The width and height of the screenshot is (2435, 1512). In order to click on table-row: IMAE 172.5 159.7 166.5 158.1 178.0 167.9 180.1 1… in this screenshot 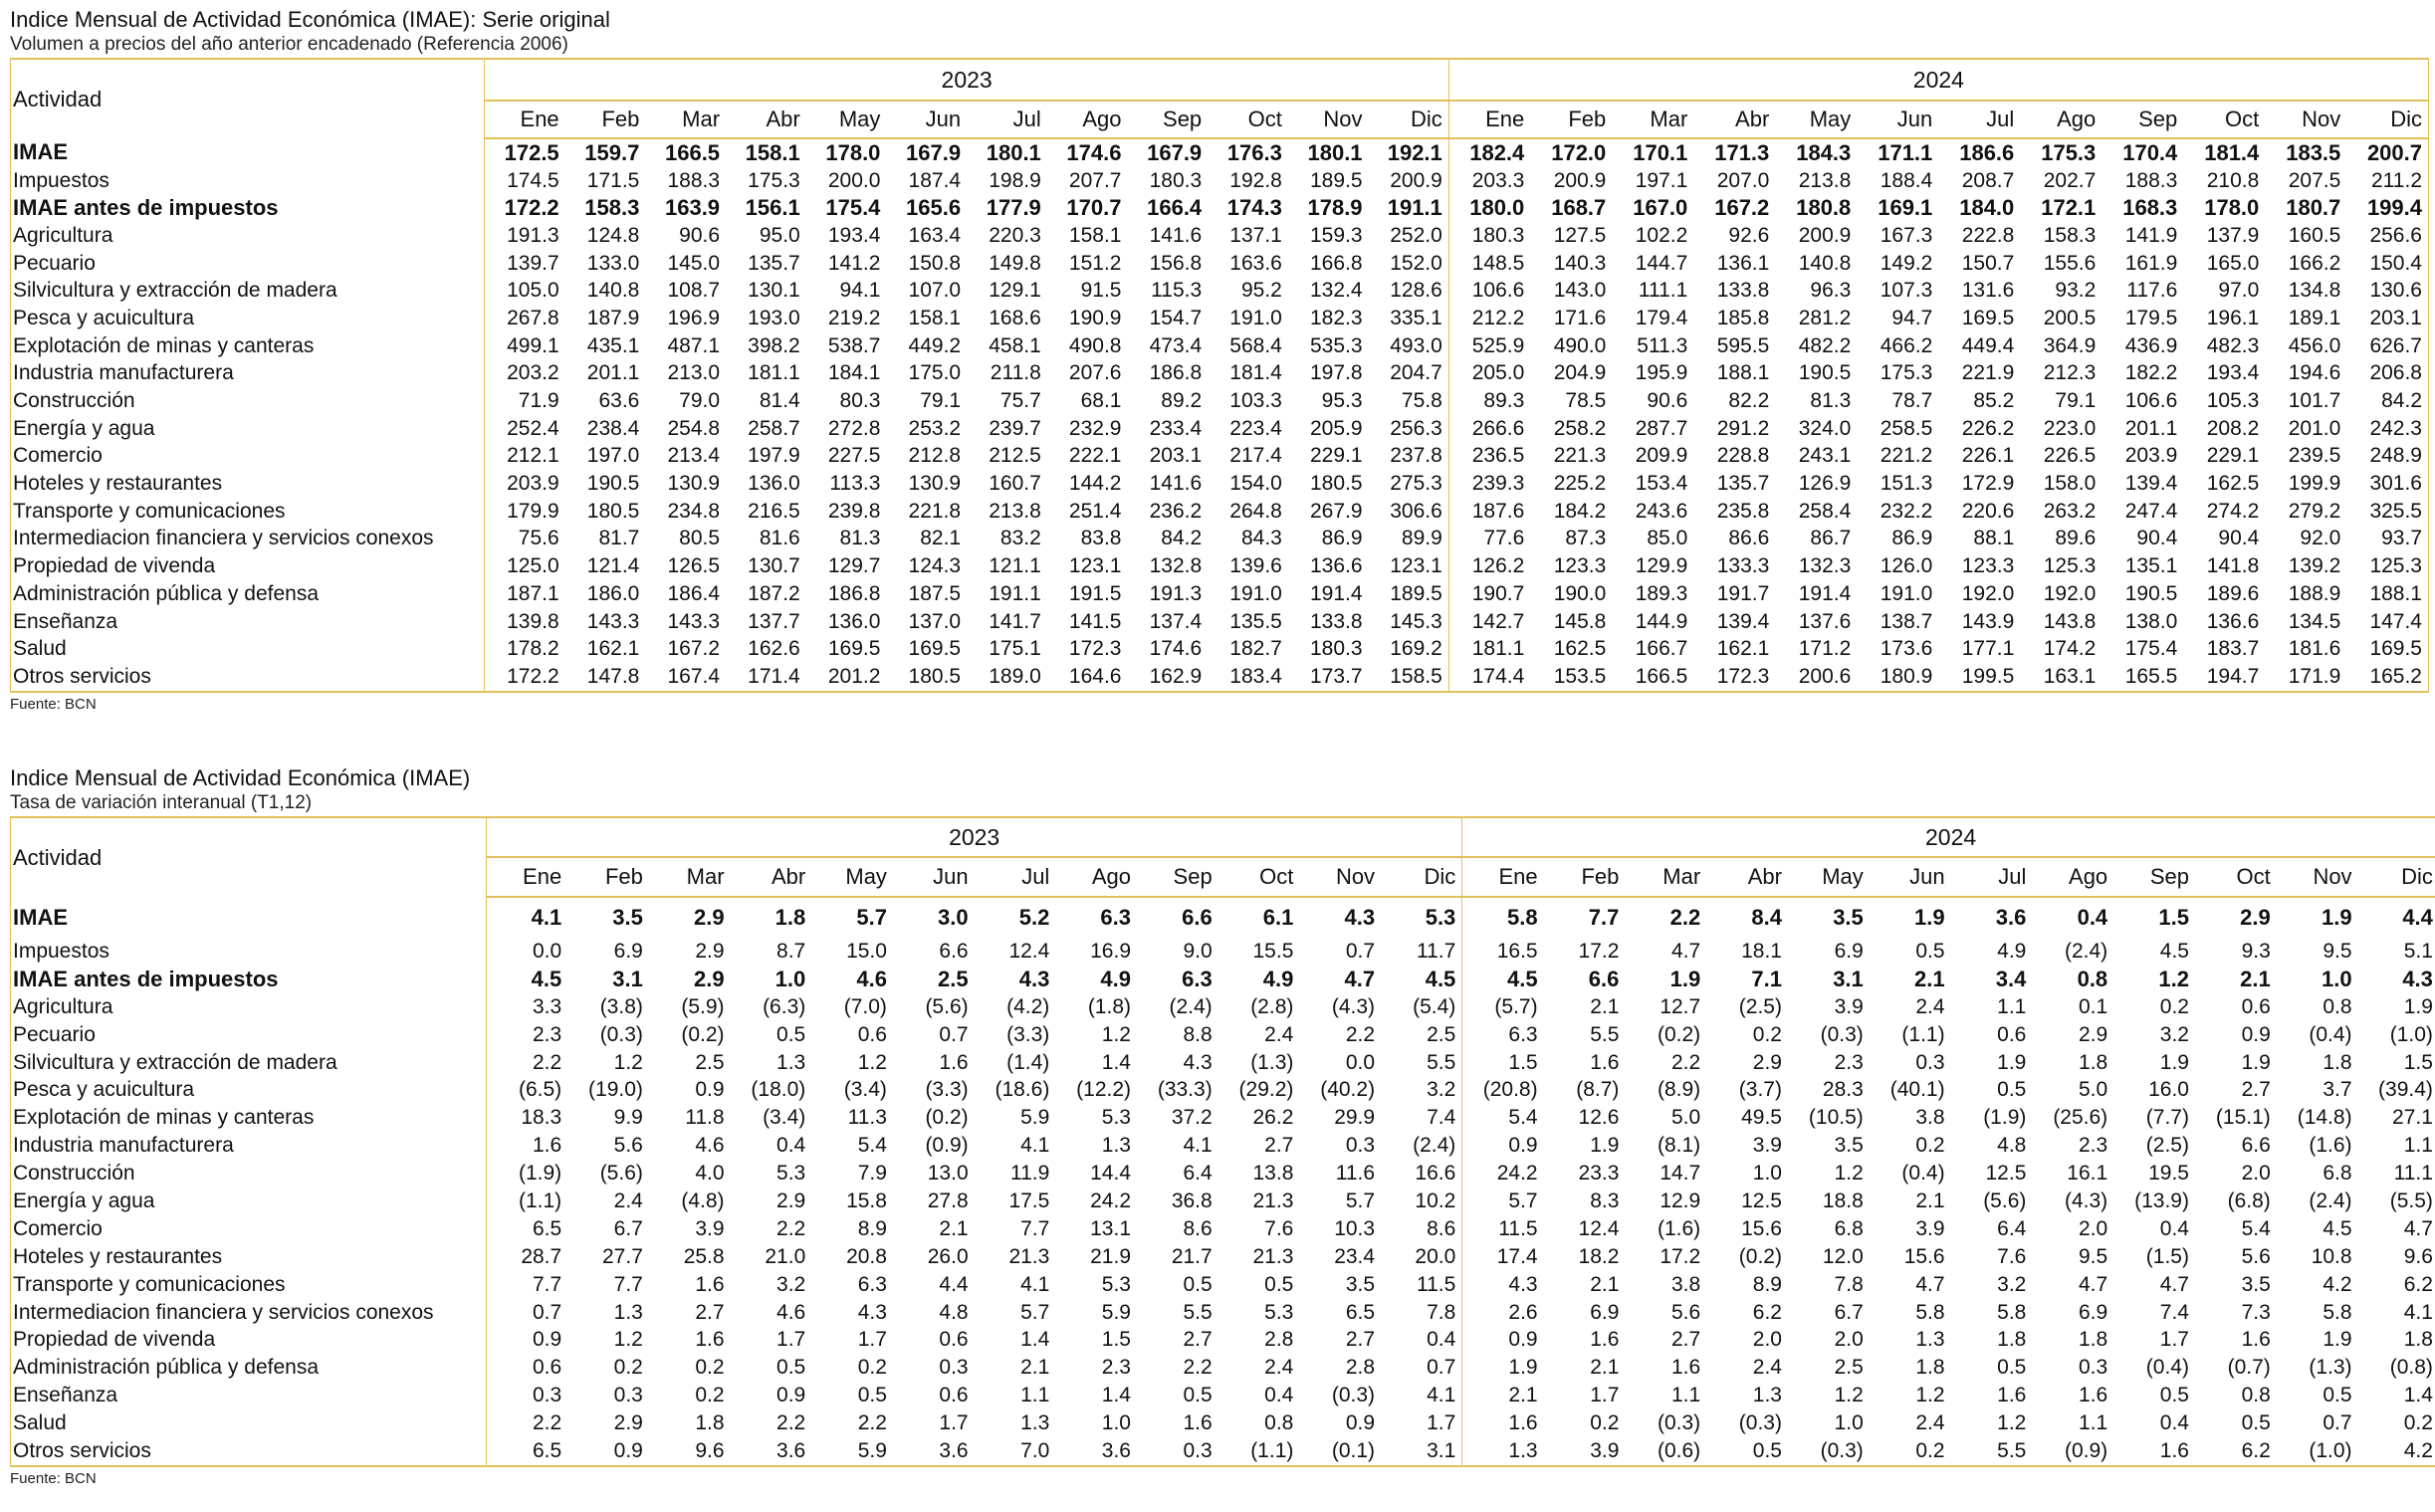, I will do `click(1220, 152)`.